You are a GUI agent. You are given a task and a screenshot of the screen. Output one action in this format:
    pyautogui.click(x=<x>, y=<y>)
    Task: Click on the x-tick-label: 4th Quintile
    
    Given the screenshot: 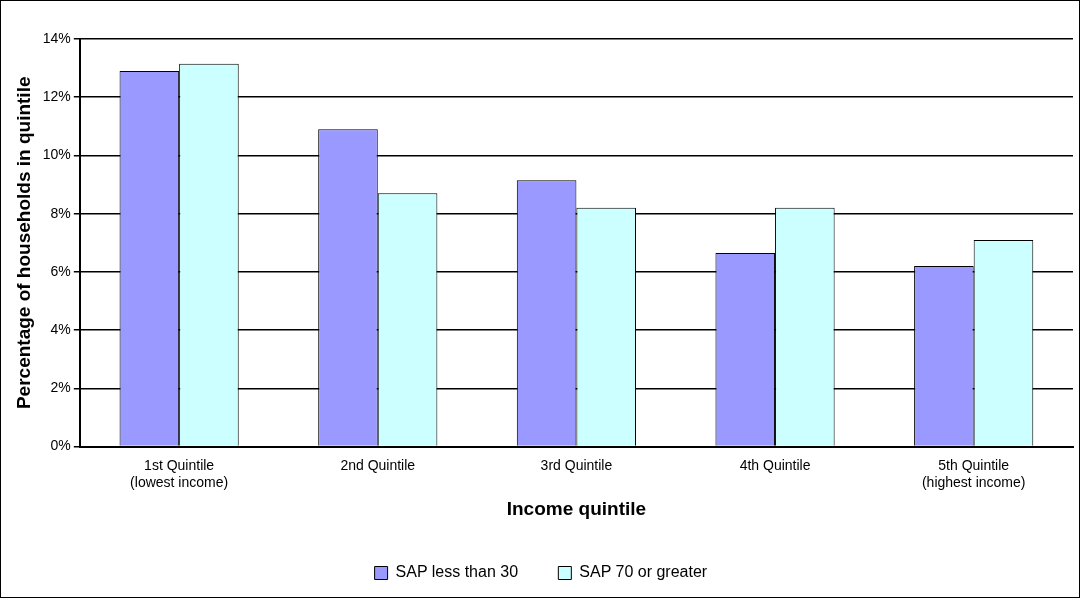 What is the action you would take?
    pyautogui.click(x=775, y=464)
    